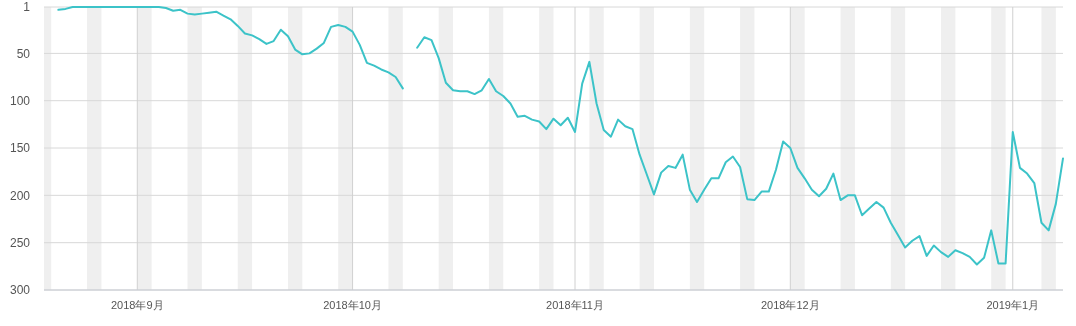 The width and height of the screenshot is (1076, 326). What do you see at coordinates (137, 305) in the screenshot?
I see `x-tick-label: 2018年9月` at bounding box center [137, 305].